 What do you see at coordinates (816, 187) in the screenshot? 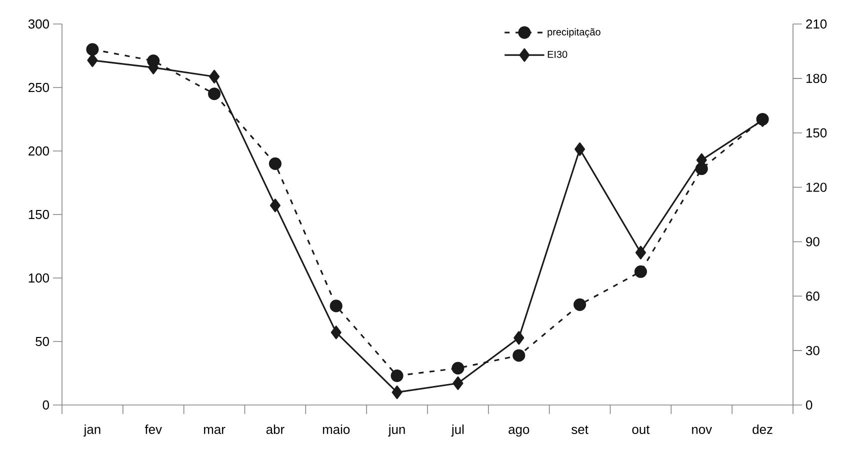
I see `y2-tick-label: 120` at bounding box center [816, 187].